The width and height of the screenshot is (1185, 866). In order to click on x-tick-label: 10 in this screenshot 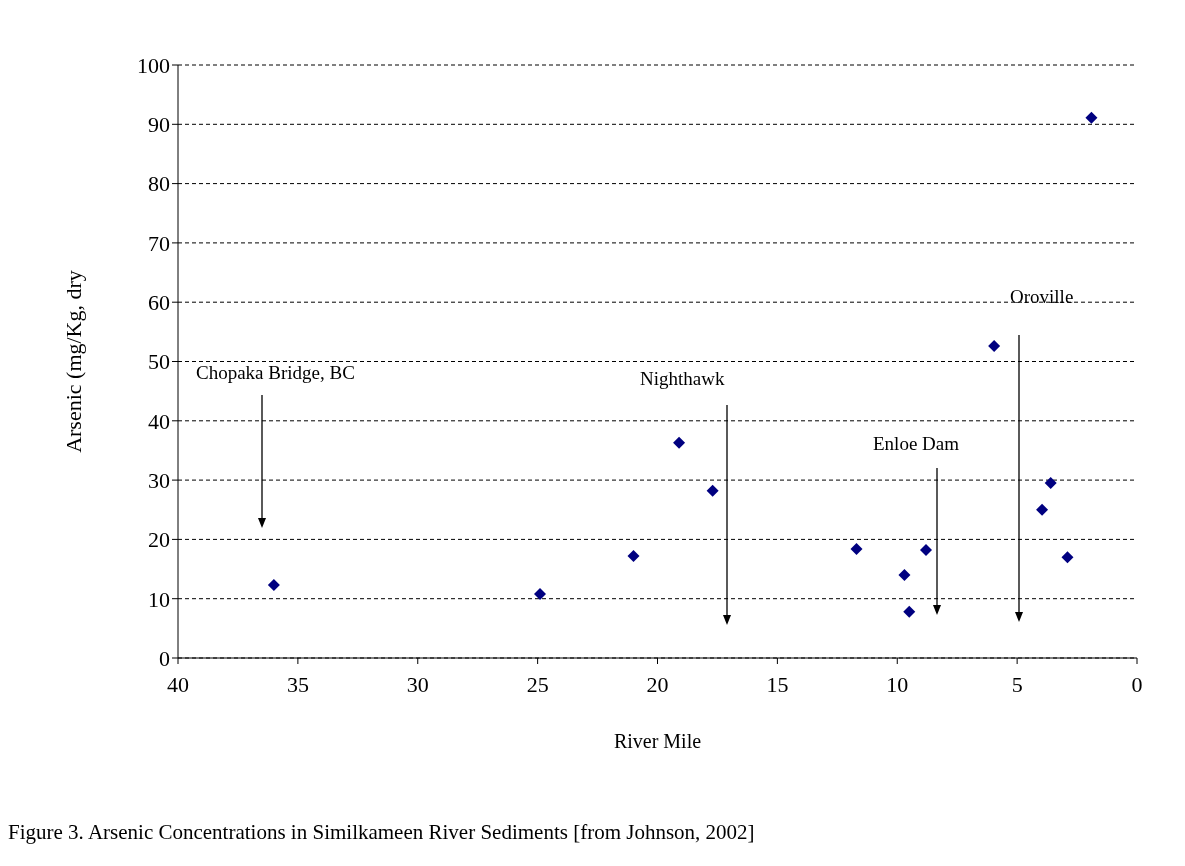, I will do `click(897, 684)`.